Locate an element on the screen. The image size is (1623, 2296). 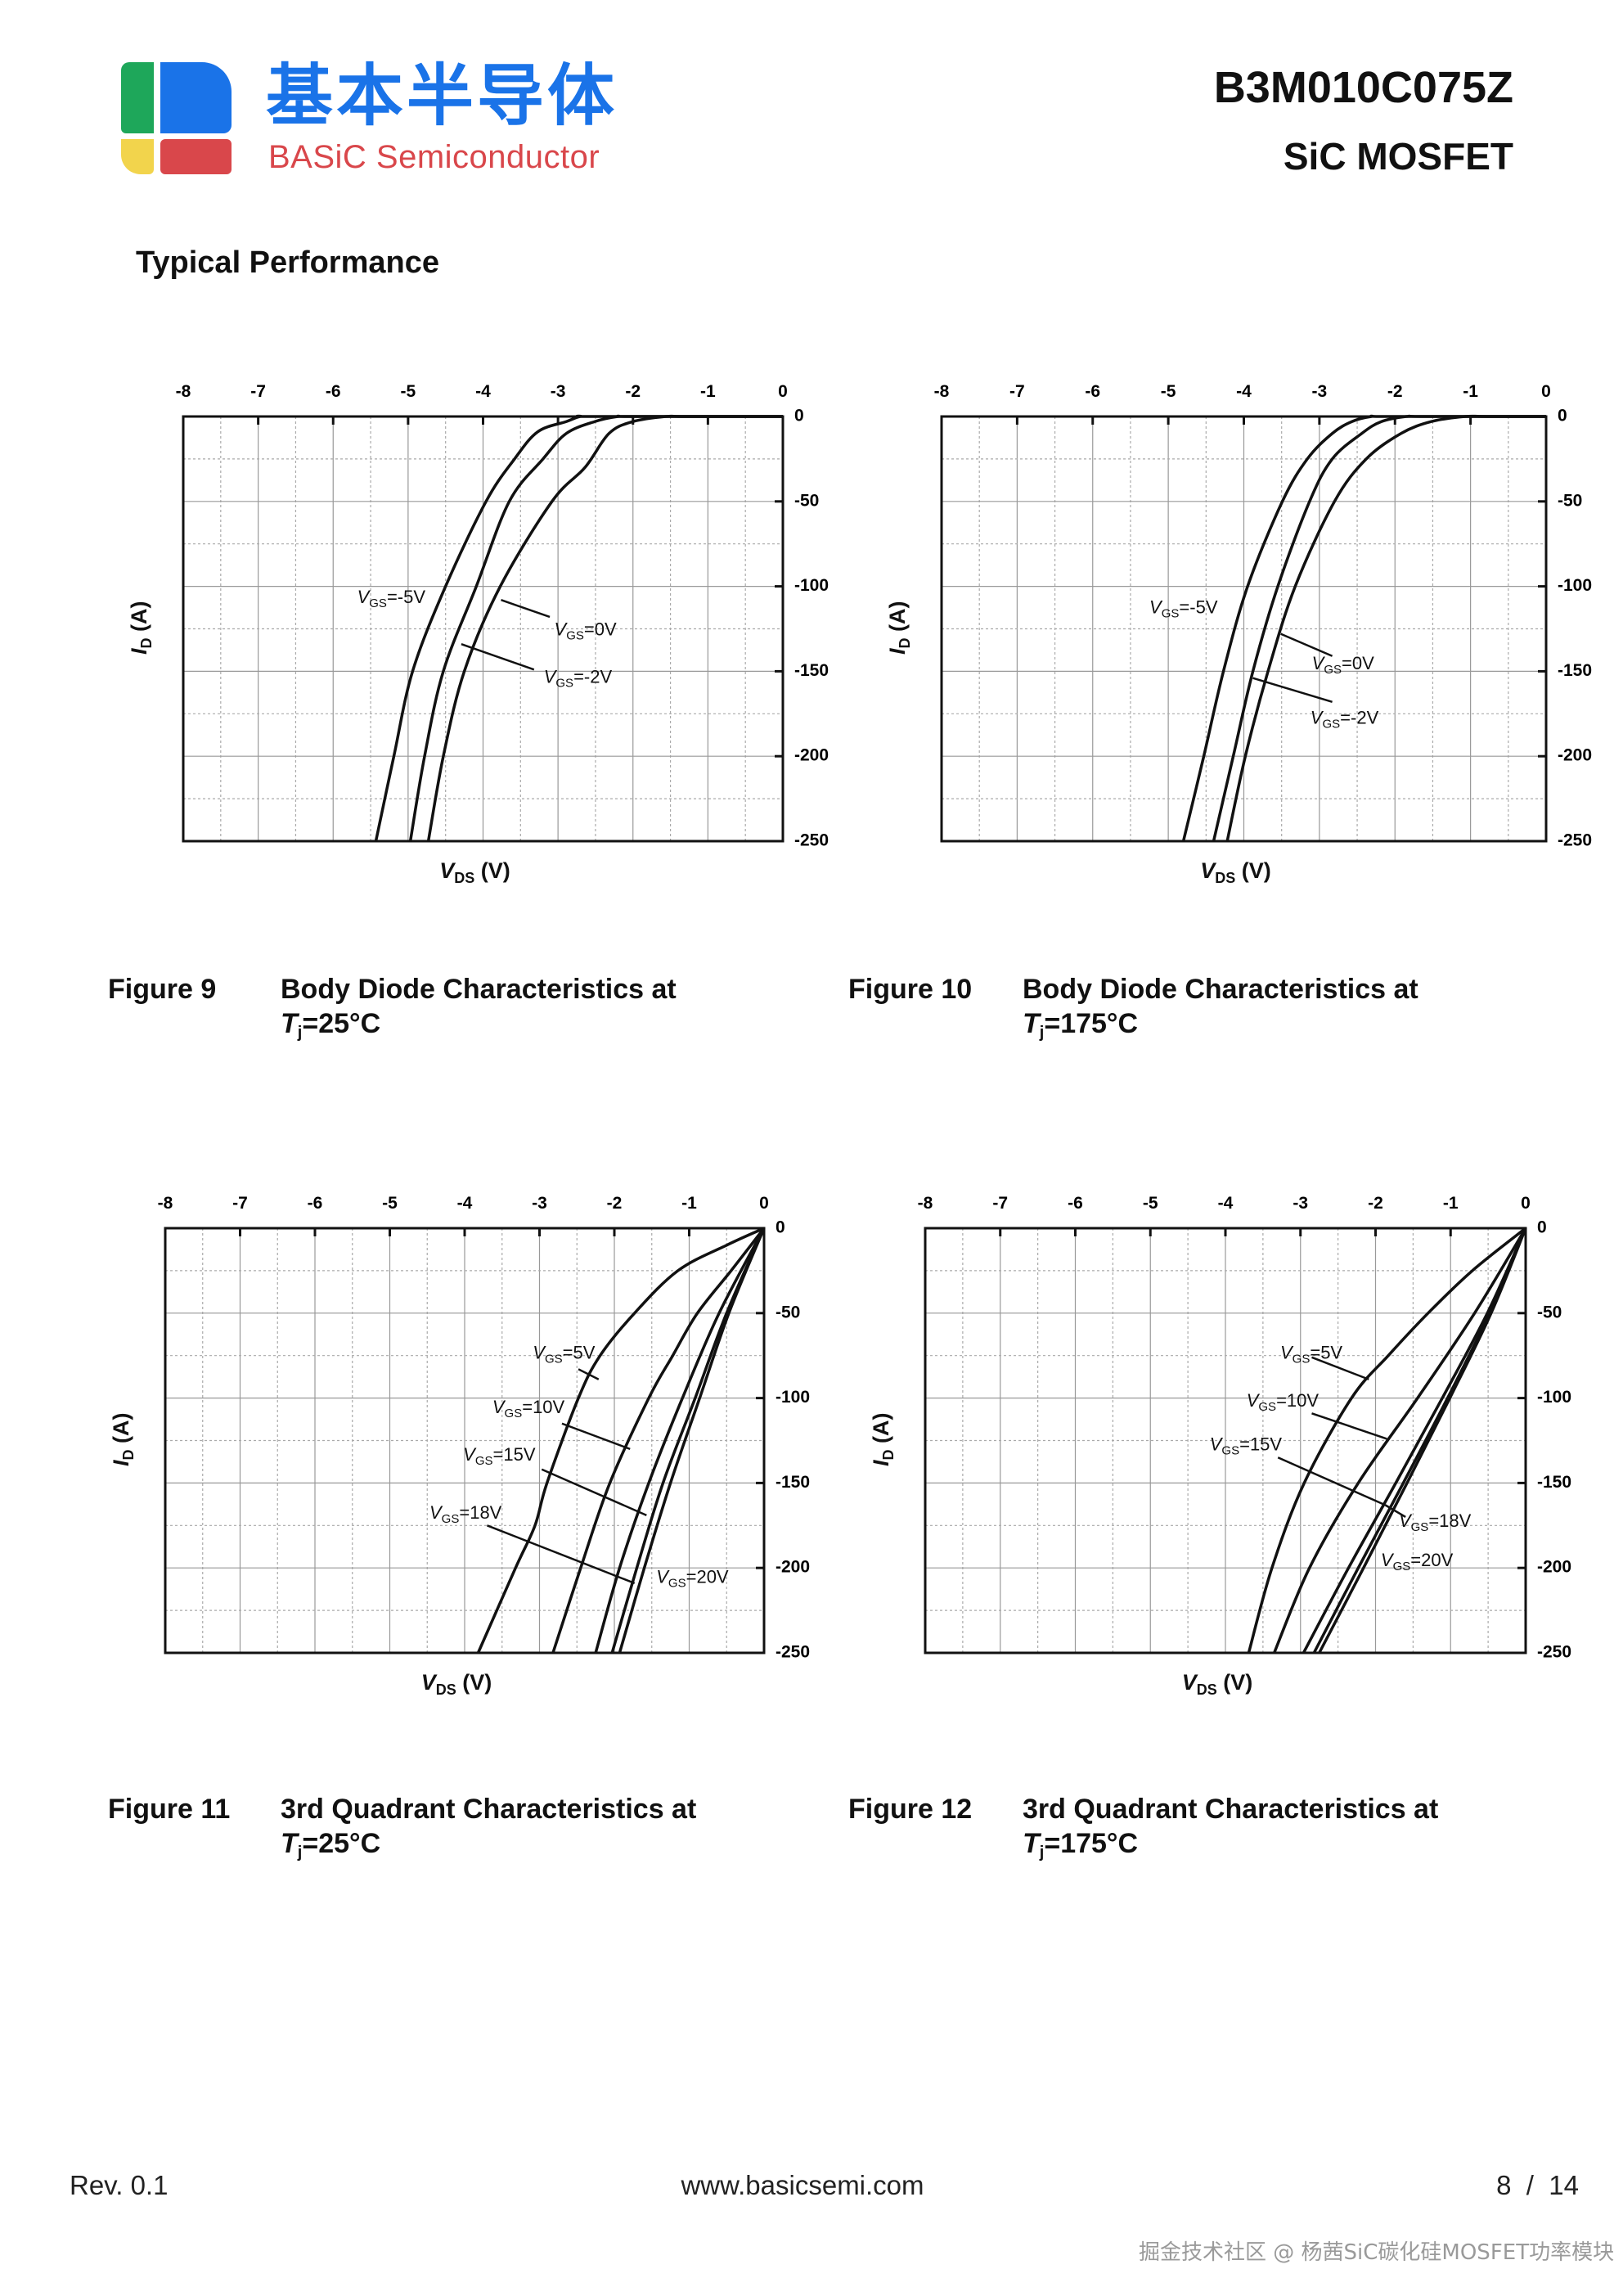
series-line-vgs5 is located at coordinates (1387, 1440).